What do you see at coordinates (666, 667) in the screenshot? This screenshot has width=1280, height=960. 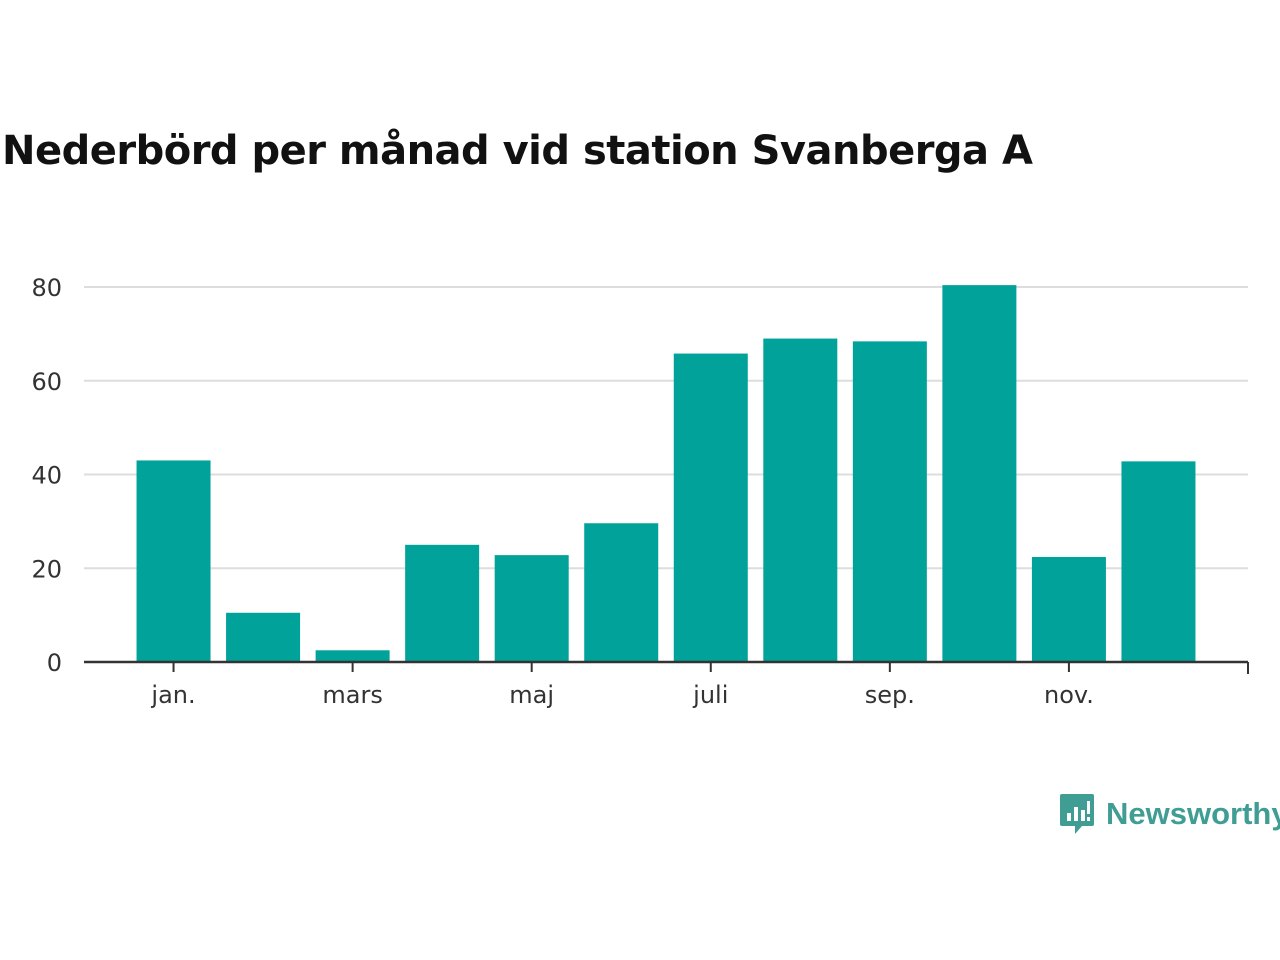 I see `axes` at bounding box center [666, 667].